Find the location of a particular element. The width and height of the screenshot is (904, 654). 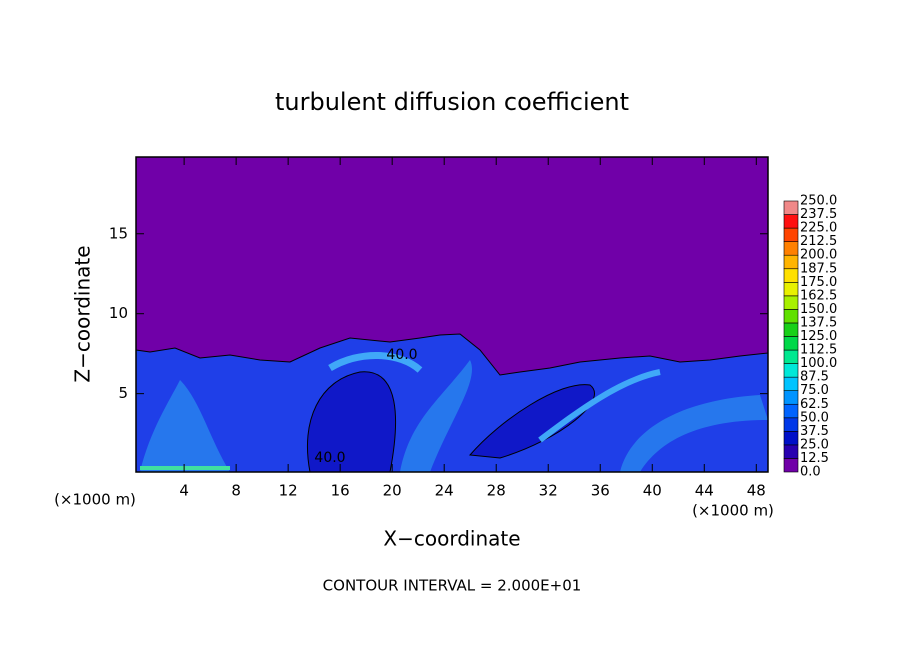

colorbar-label: 125.0 is located at coordinates (818, 336).